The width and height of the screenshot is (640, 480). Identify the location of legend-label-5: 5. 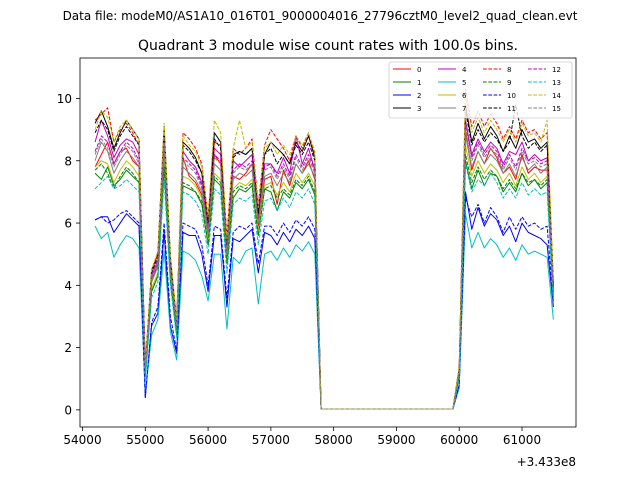
(464, 83).